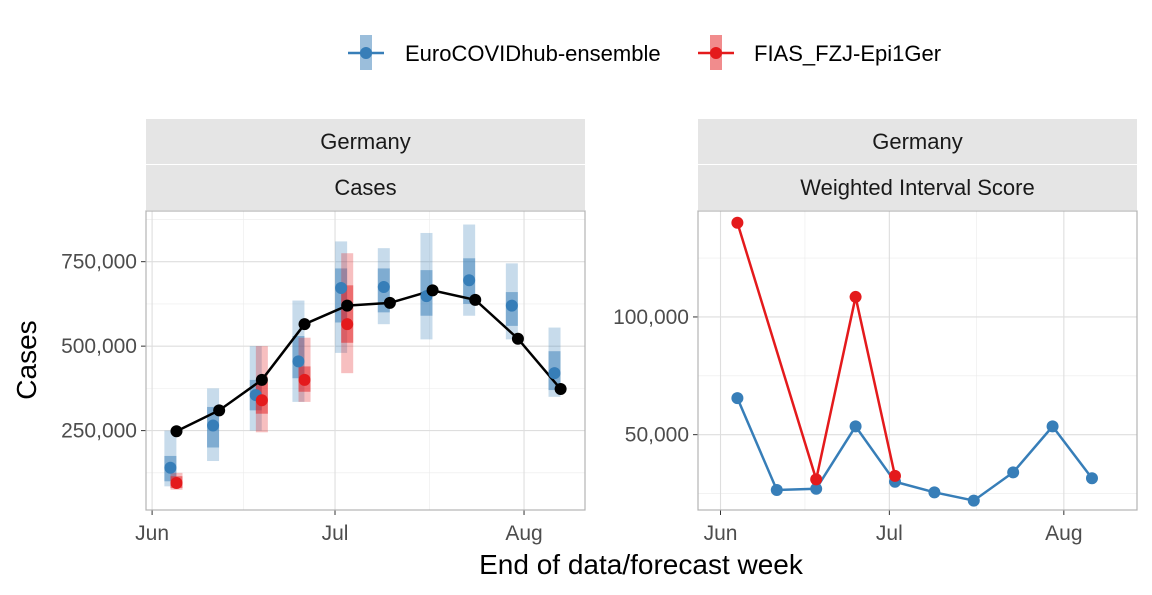 The height and width of the screenshot is (595, 1152). What do you see at coordinates (26, 359) in the screenshot?
I see `y-axis-title: Cases` at bounding box center [26, 359].